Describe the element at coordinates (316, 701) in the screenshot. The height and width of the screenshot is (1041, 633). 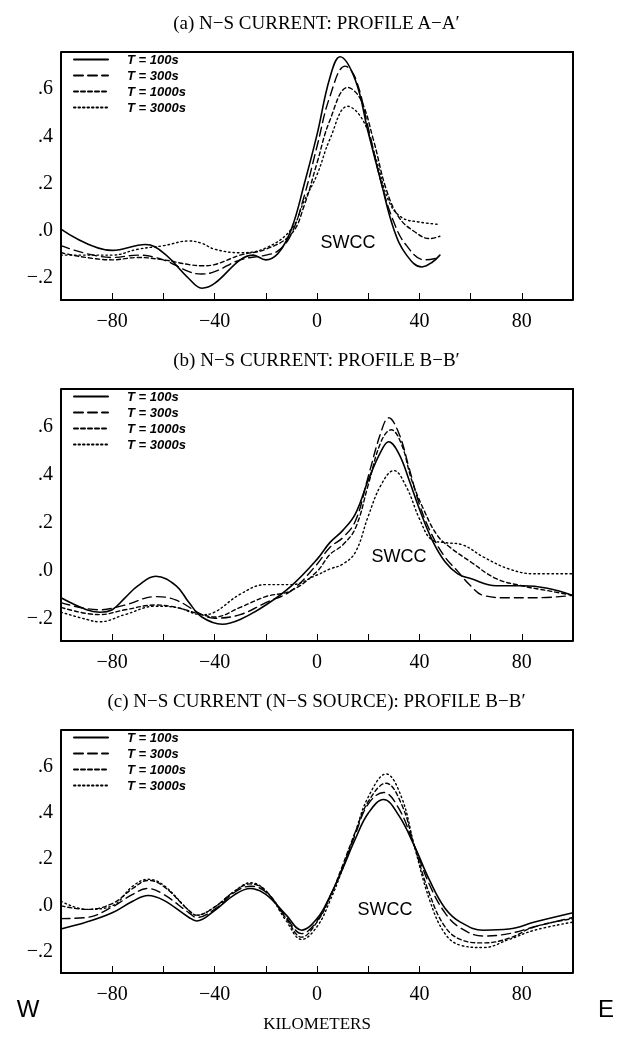
I see `chart-title: (c) N−S CURRENT (N−S SOURCE): PROFILE B−B′` at that location.